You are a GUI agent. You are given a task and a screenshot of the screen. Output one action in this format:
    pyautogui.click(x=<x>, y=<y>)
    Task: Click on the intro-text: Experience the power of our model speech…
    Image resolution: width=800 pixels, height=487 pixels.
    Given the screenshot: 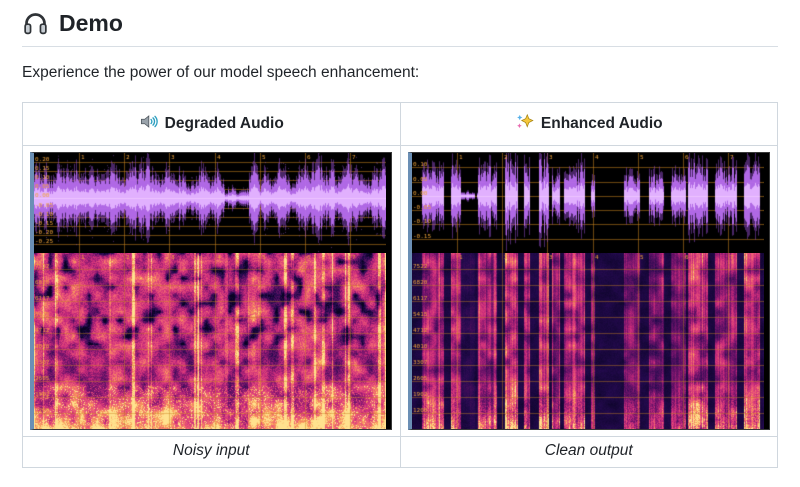 What is the action you would take?
    pyautogui.click(x=221, y=72)
    